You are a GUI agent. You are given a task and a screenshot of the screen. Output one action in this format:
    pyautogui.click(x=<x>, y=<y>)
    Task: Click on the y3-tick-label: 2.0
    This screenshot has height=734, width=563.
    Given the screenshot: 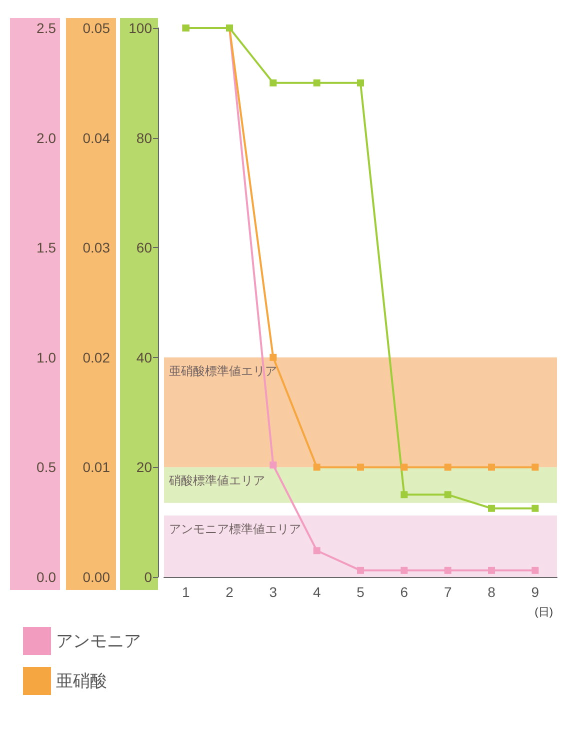 What is the action you would take?
    pyautogui.click(x=46, y=138)
    